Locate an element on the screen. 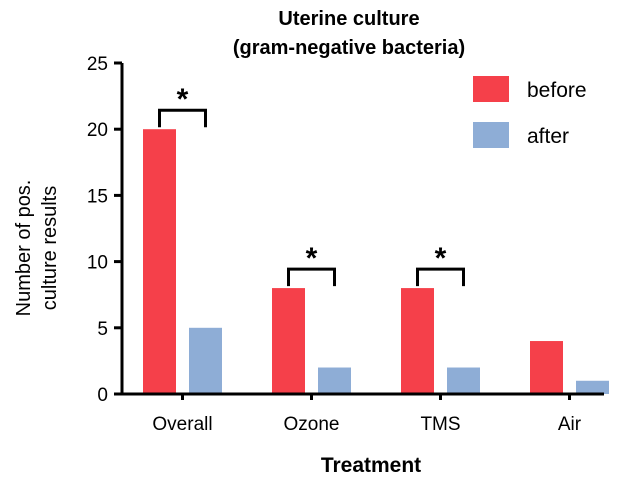 The image size is (624, 487). y-tick-label: 5 is located at coordinates (102, 329).